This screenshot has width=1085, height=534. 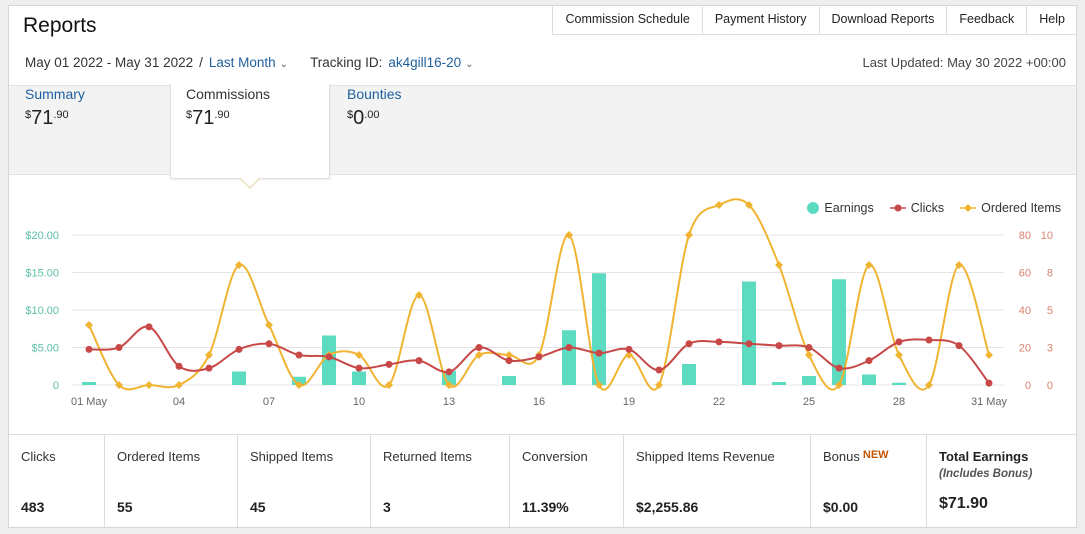 I want to click on total-sub-label: (Includes Bonus), so click(x=986, y=474).